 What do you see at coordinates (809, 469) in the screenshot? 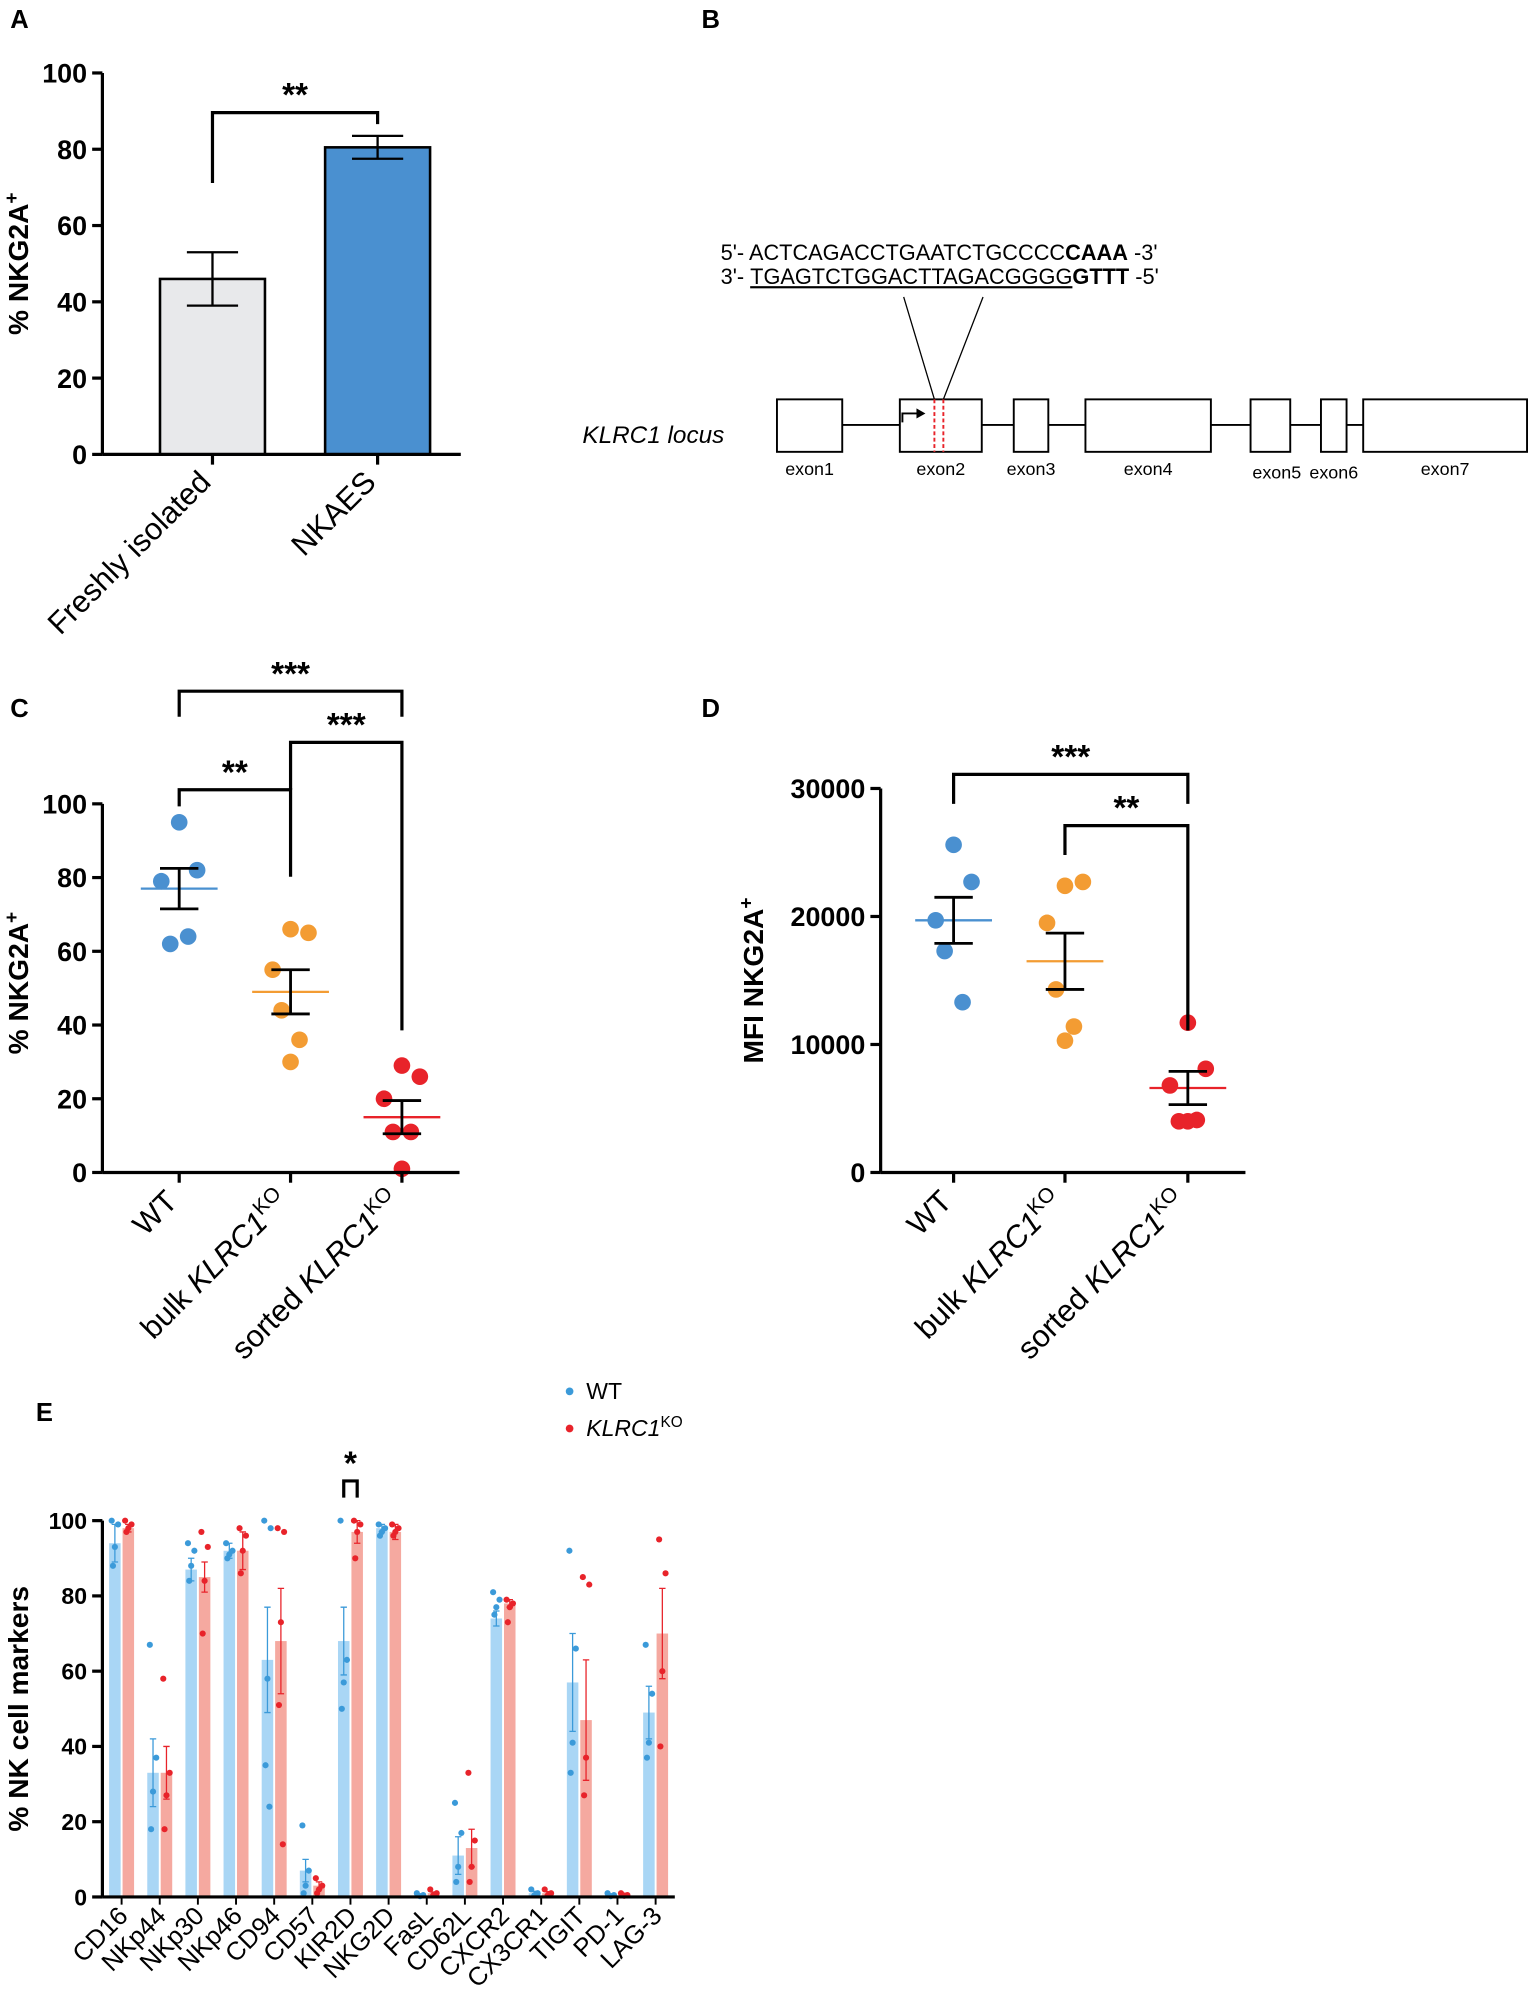
I see `exon-label: exon1` at bounding box center [809, 469].